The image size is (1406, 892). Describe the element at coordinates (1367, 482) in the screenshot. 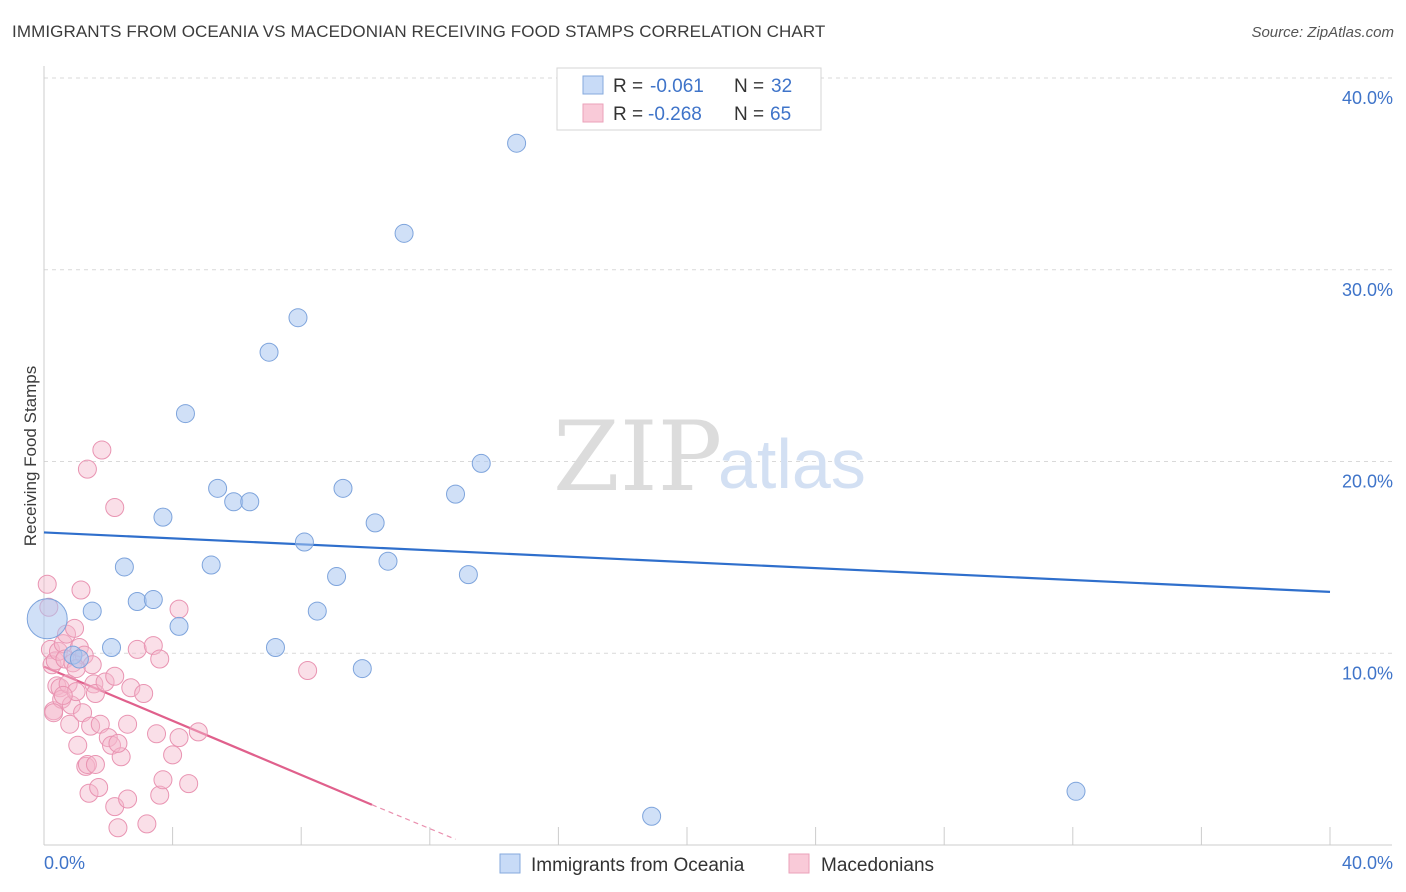

I see `y-tick-label: 20.0%` at that location.